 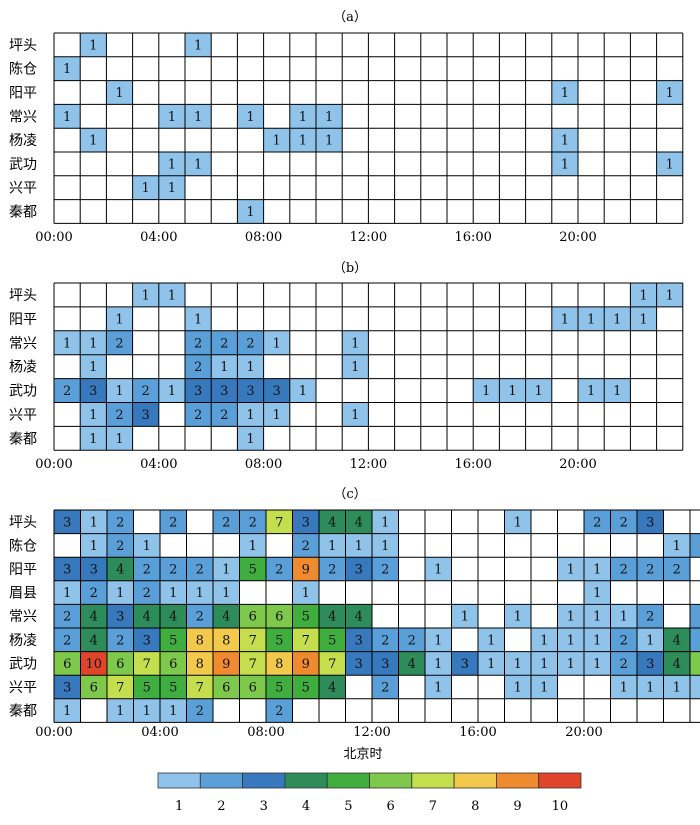 I want to click on cell-value-label: 8, so click(x=226, y=640).